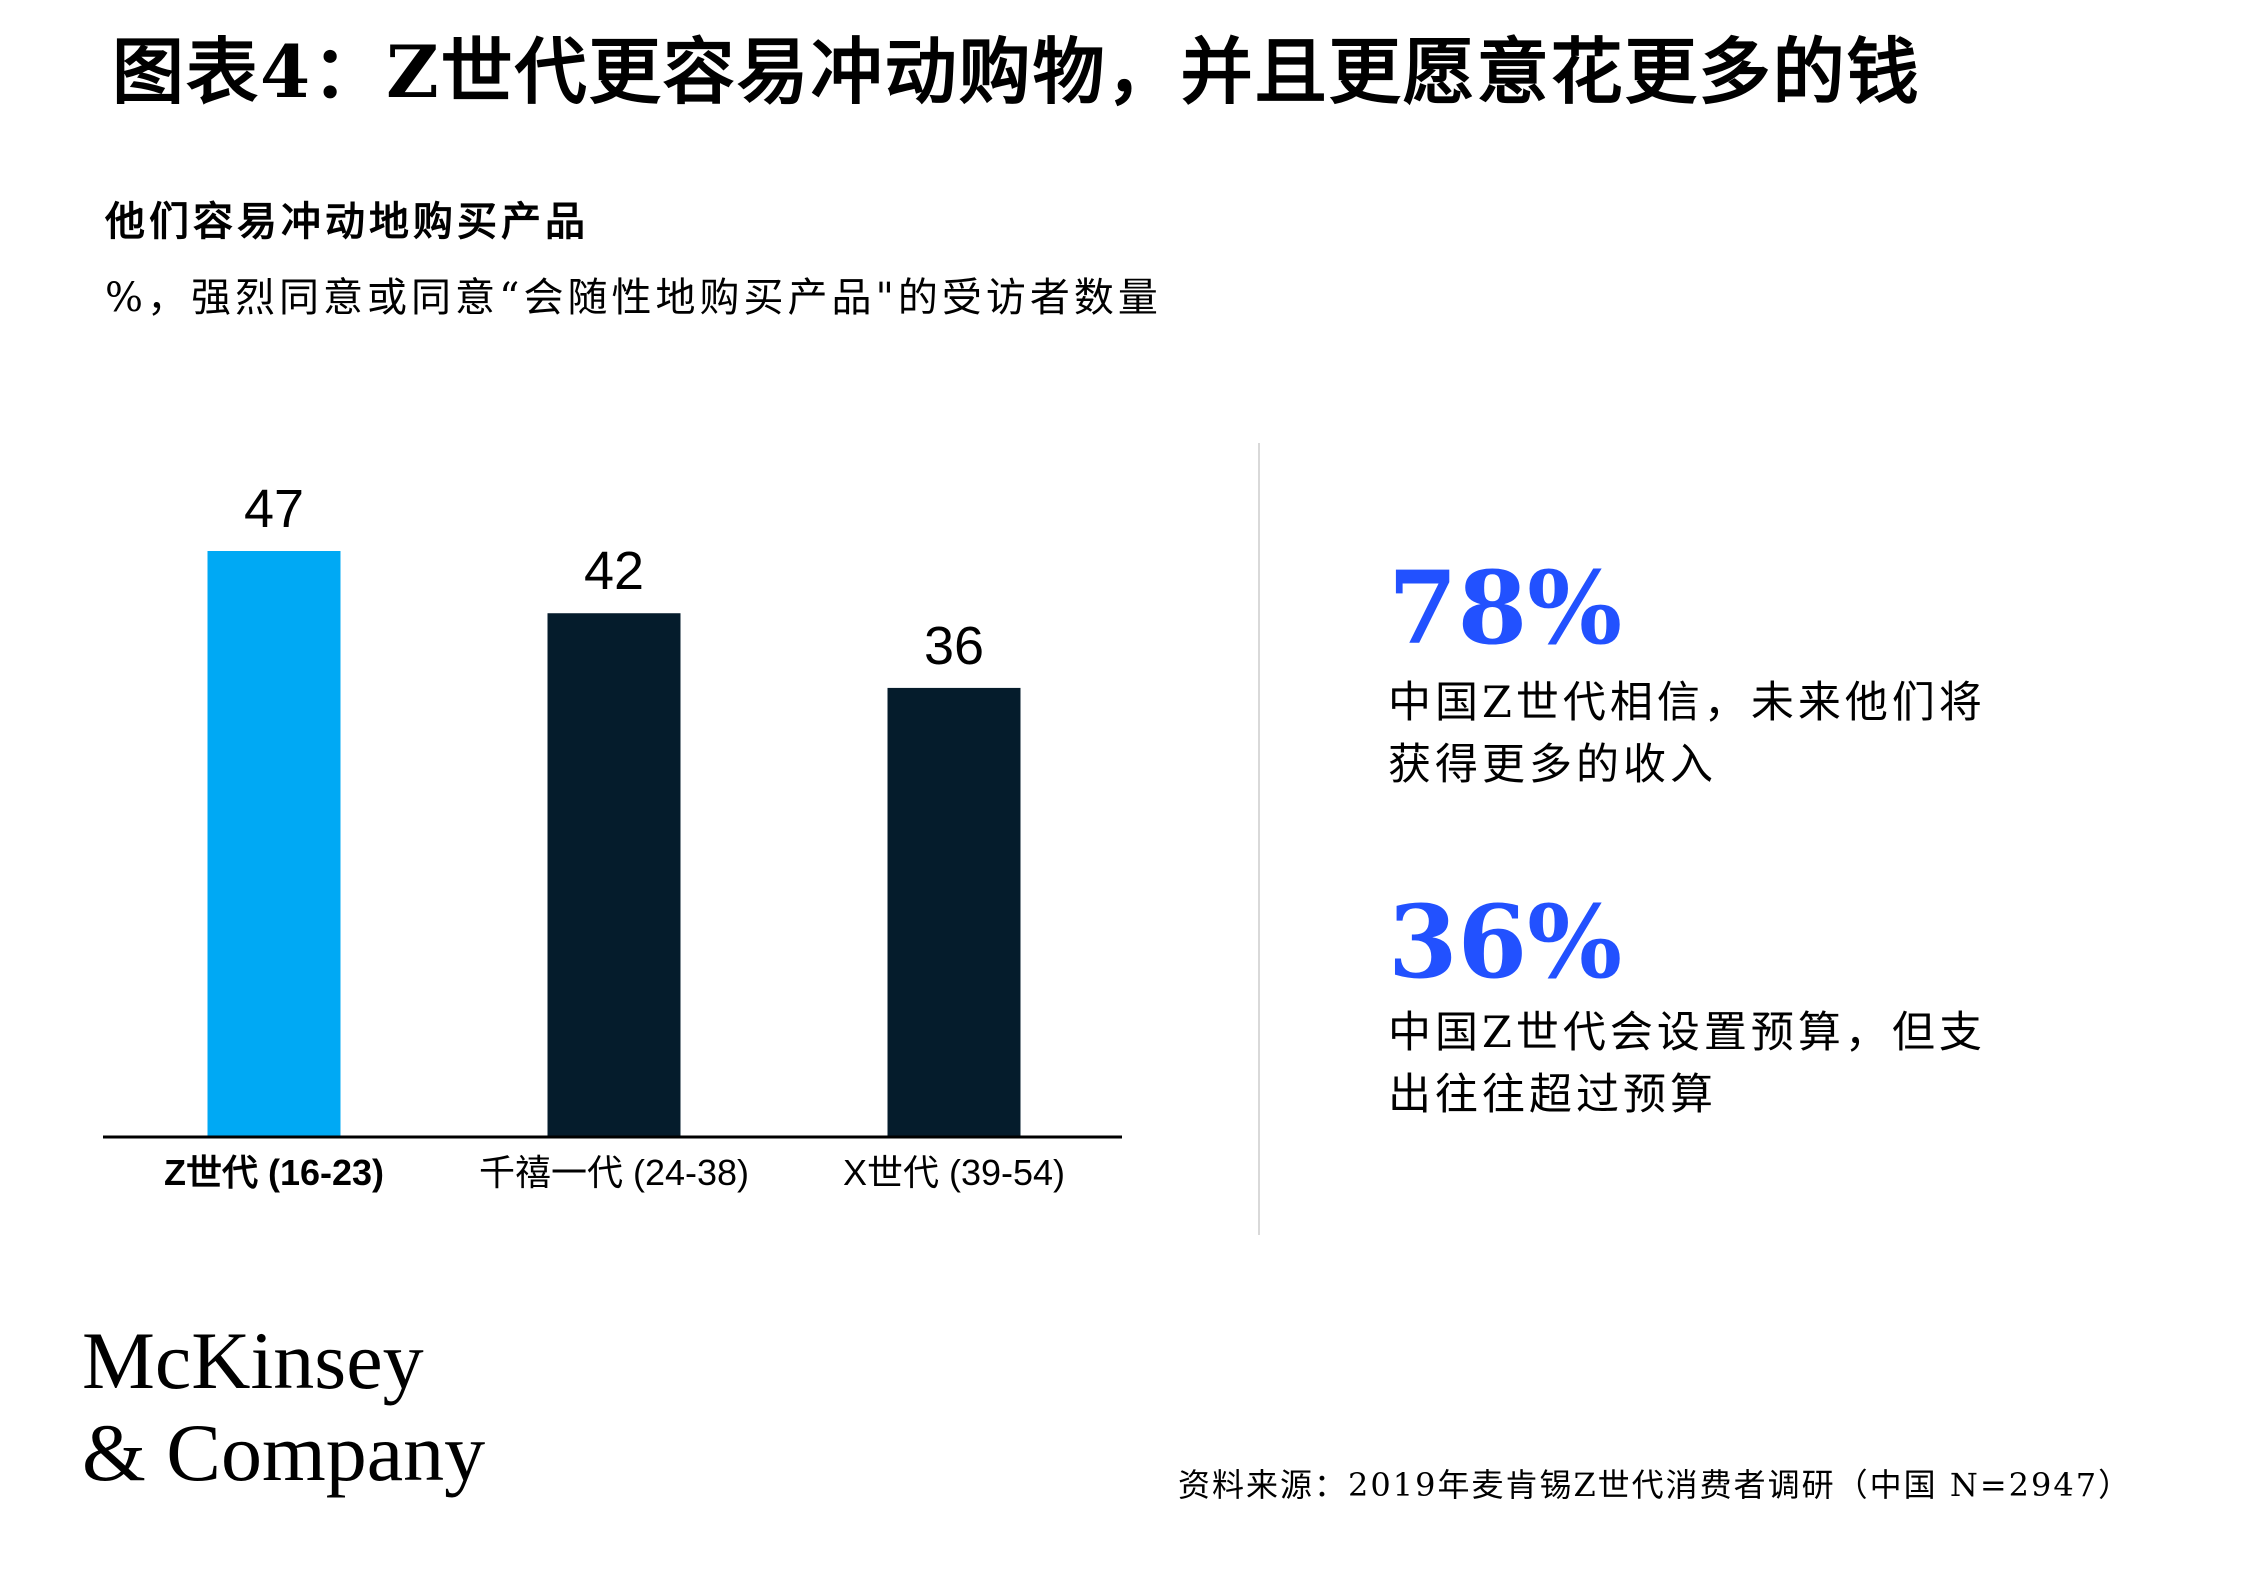  What do you see at coordinates (954, 1172) in the screenshot?
I see `category-label: X世代 (39-54)` at bounding box center [954, 1172].